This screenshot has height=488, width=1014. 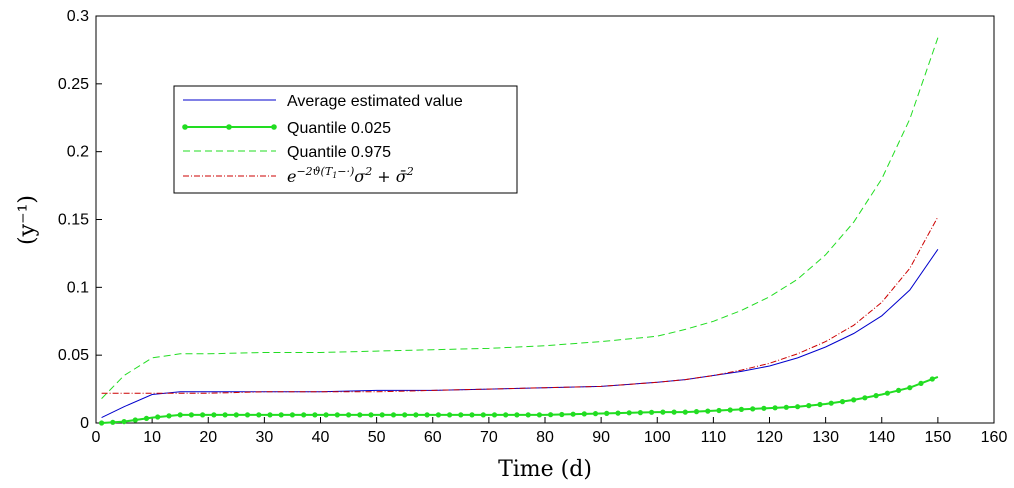 What do you see at coordinates (78, 16) in the screenshot?
I see `y-tick-label: 0.3` at bounding box center [78, 16].